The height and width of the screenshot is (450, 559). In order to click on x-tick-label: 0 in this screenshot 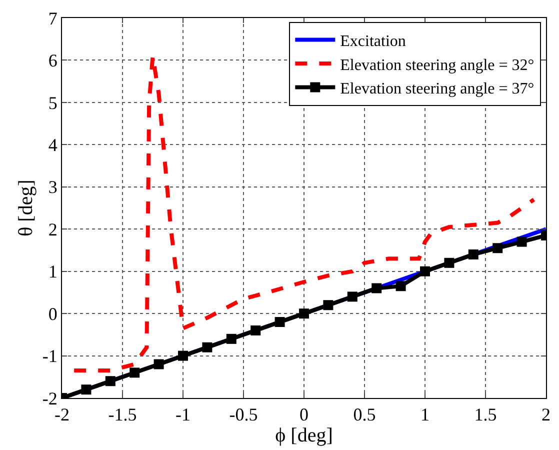, I will do `click(304, 414)`.